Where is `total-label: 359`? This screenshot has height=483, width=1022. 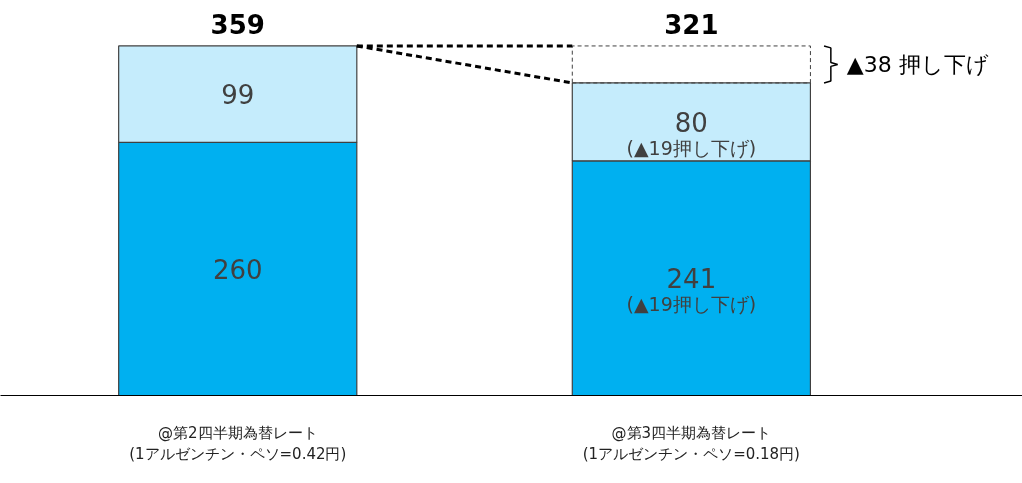
total-label: 359 is located at coordinates (237, 24).